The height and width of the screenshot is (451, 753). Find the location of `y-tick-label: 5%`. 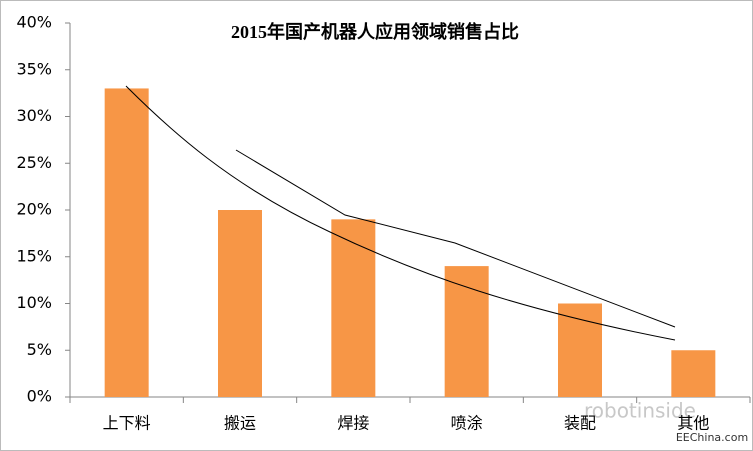

y-tick-label: 5% is located at coordinates (39, 349).